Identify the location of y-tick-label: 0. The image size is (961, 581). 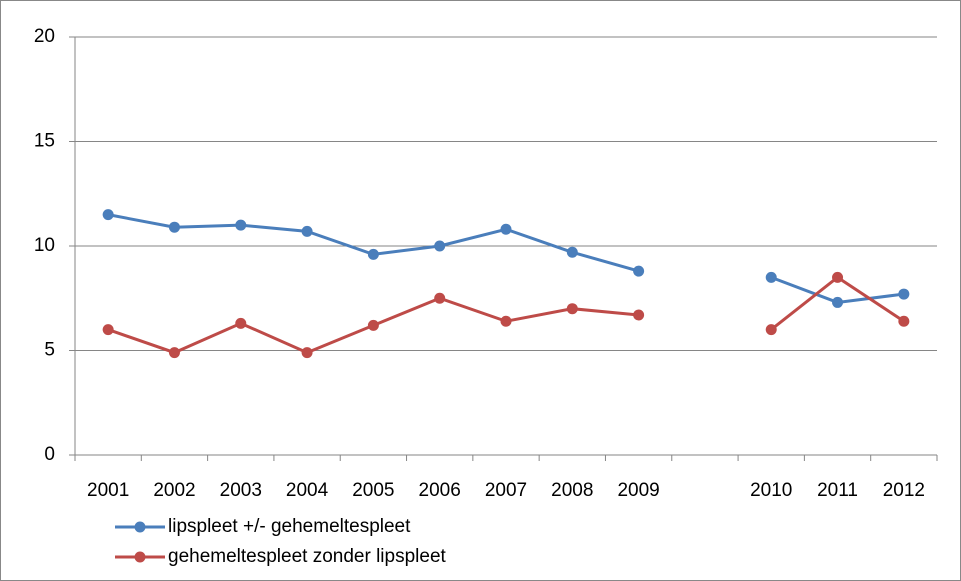
(49, 454).